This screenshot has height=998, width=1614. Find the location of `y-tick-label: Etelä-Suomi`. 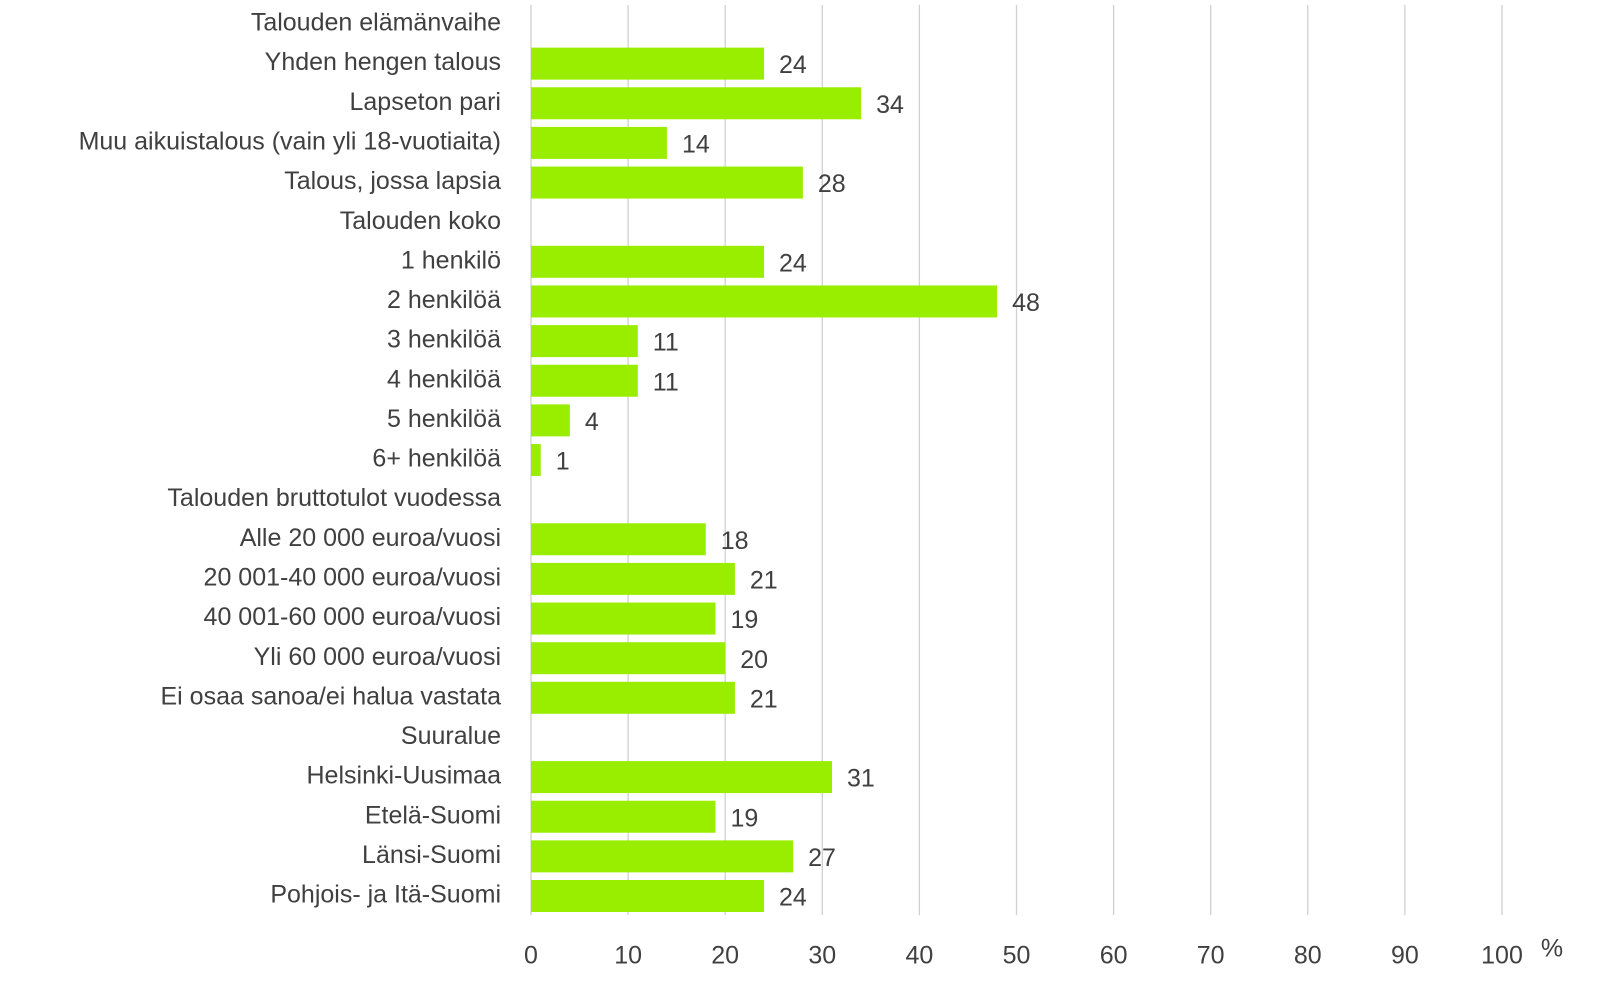

y-tick-label: Etelä-Suomi is located at coordinates (433, 815).